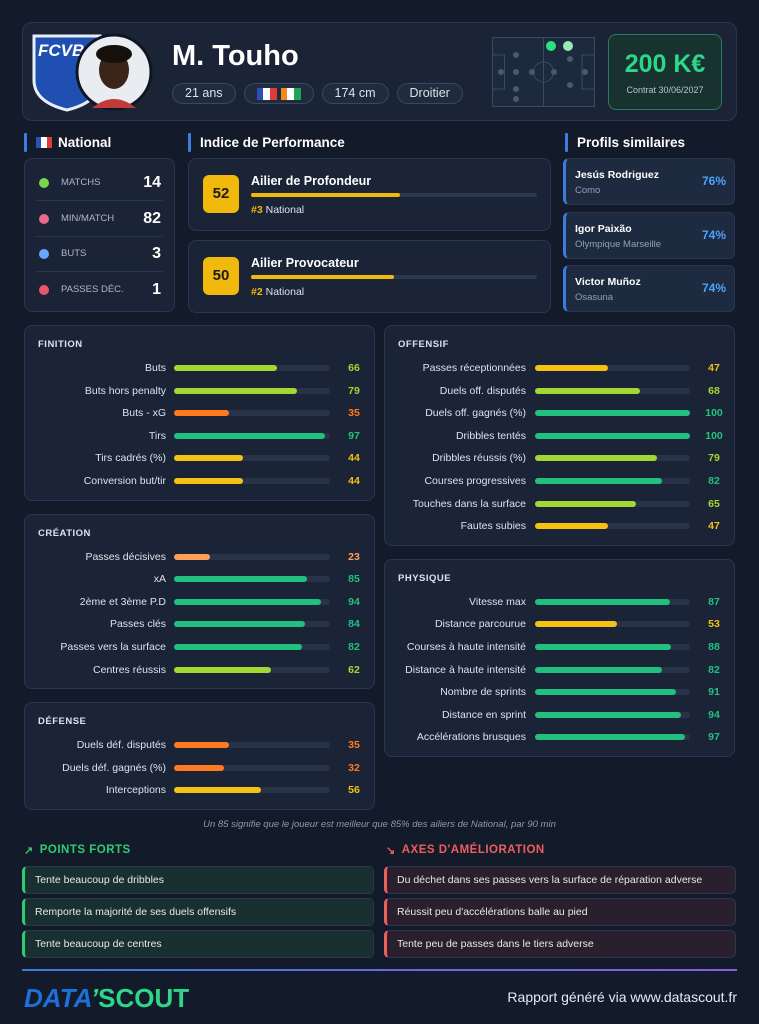 The width and height of the screenshot is (759, 1024). What do you see at coordinates (475, 481) in the screenshot?
I see `metric-label: Courses progressives` at bounding box center [475, 481].